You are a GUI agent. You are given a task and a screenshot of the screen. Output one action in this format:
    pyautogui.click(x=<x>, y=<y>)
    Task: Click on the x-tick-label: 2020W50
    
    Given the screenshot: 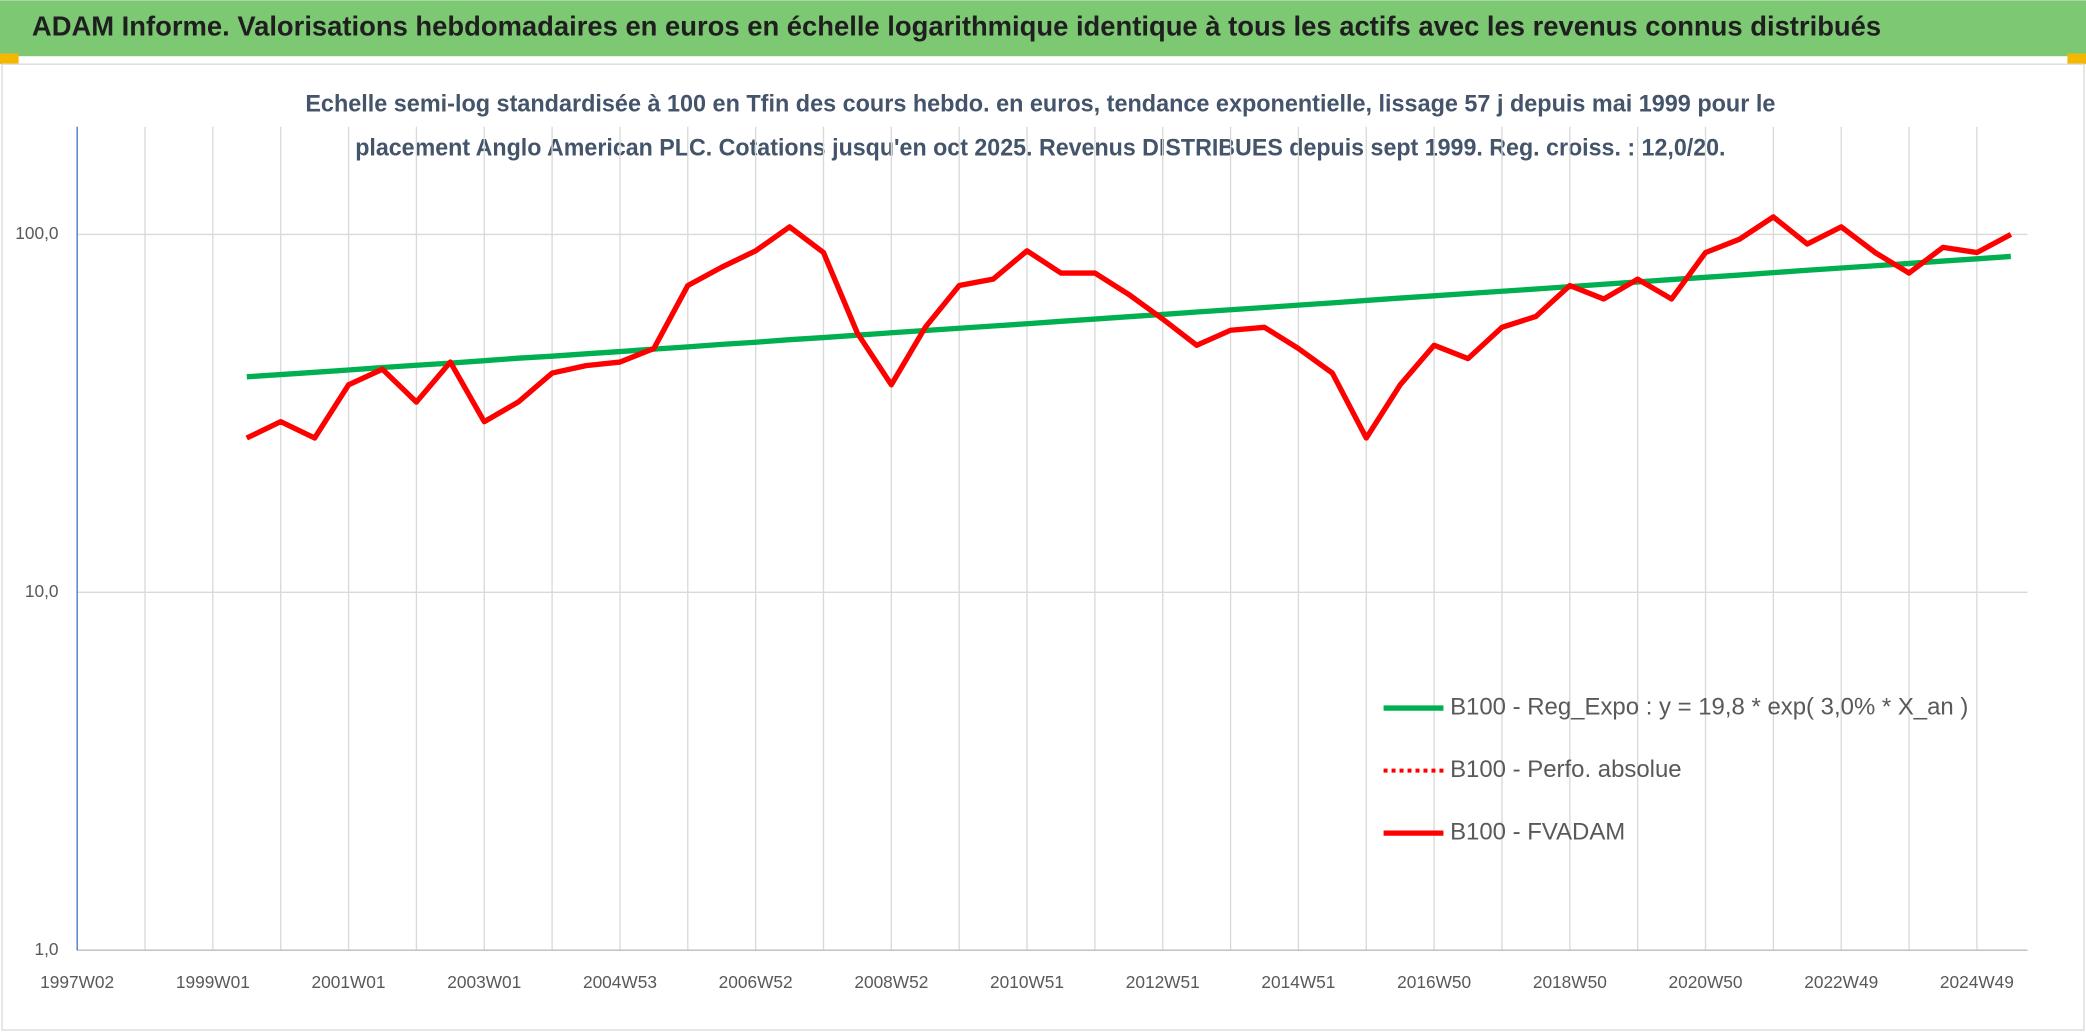 What is the action you would take?
    pyautogui.click(x=1706, y=982)
    